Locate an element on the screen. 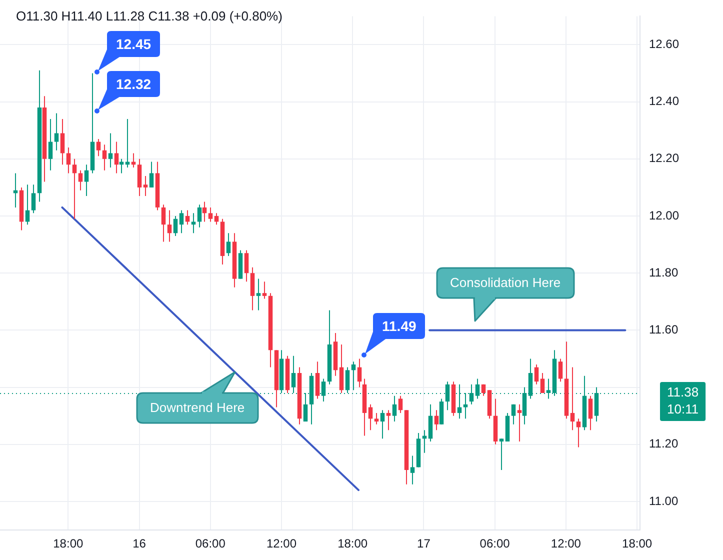 The height and width of the screenshot is (560, 723). annotation: Consolidation Here is located at coordinates (505, 283).